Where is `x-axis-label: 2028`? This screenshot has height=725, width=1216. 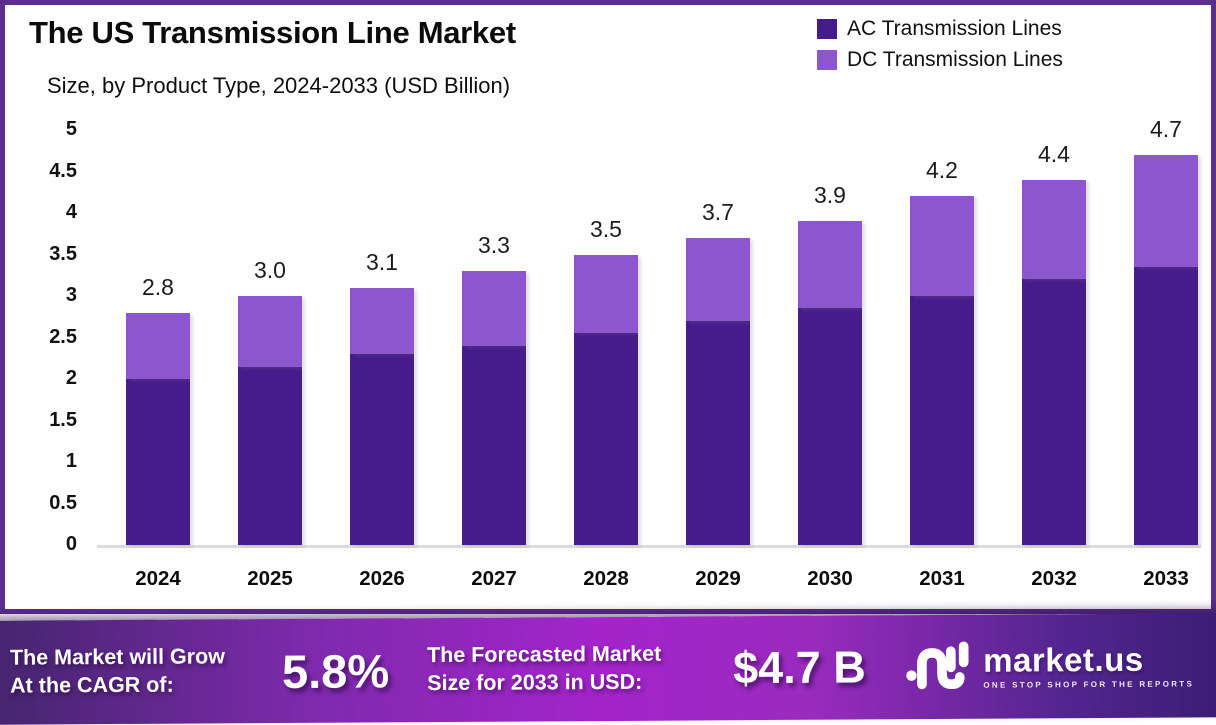 x-axis-label: 2028 is located at coordinates (606, 578).